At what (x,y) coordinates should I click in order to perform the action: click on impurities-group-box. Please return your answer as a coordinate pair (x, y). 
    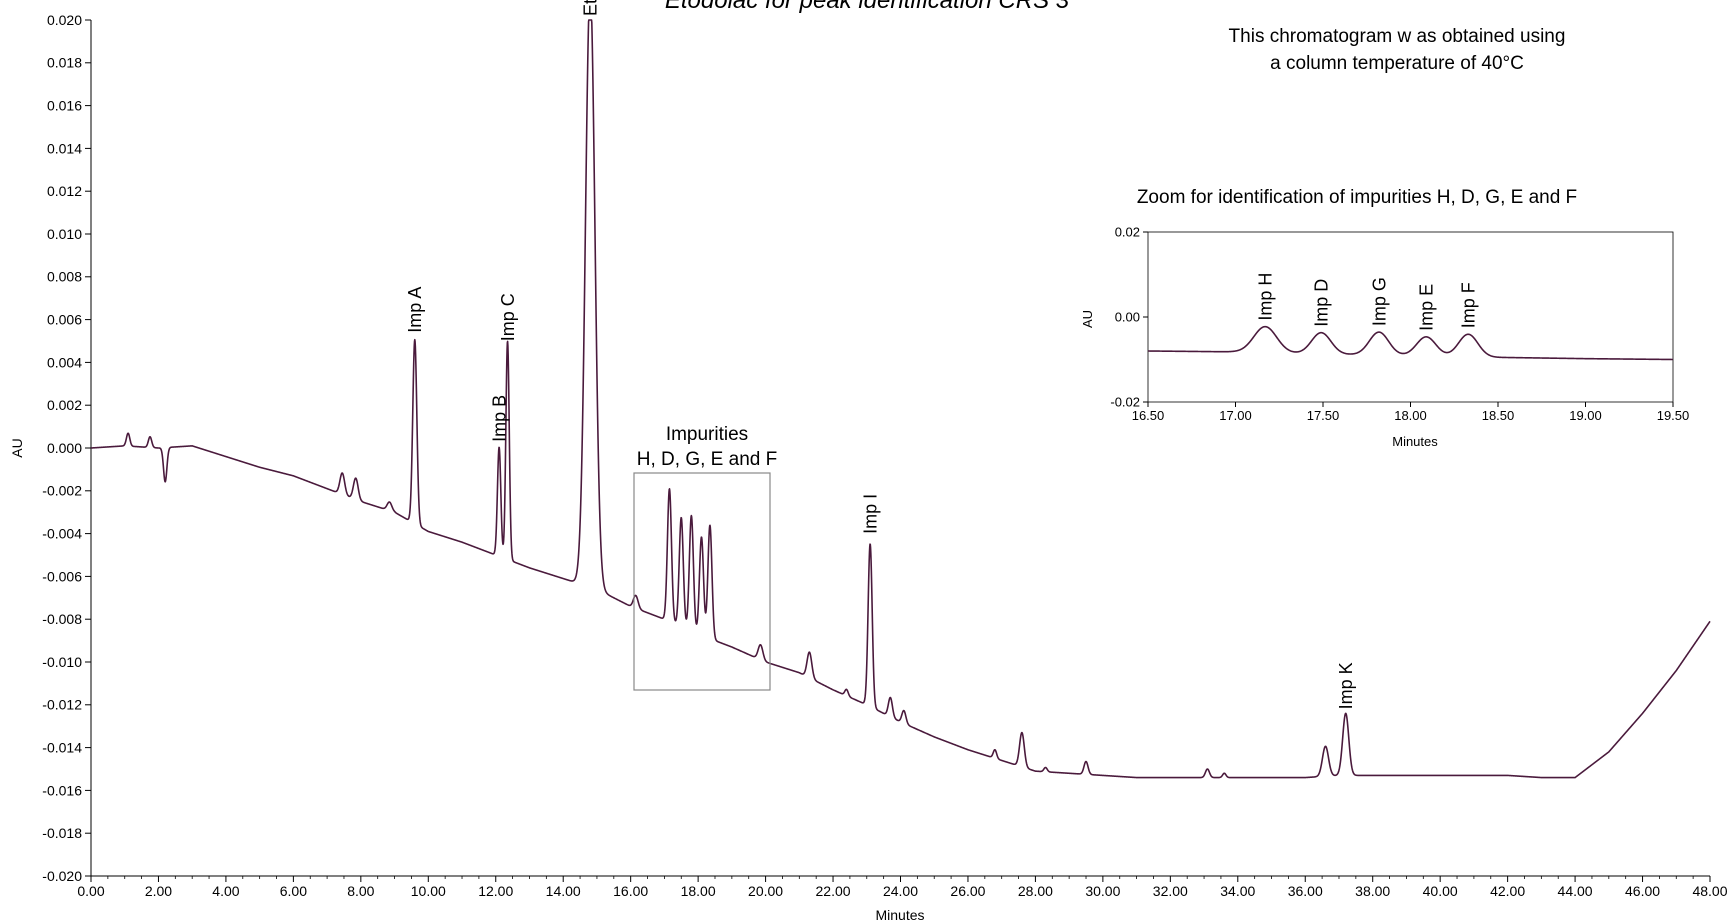
    Looking at the image, I should click on (702, 581).